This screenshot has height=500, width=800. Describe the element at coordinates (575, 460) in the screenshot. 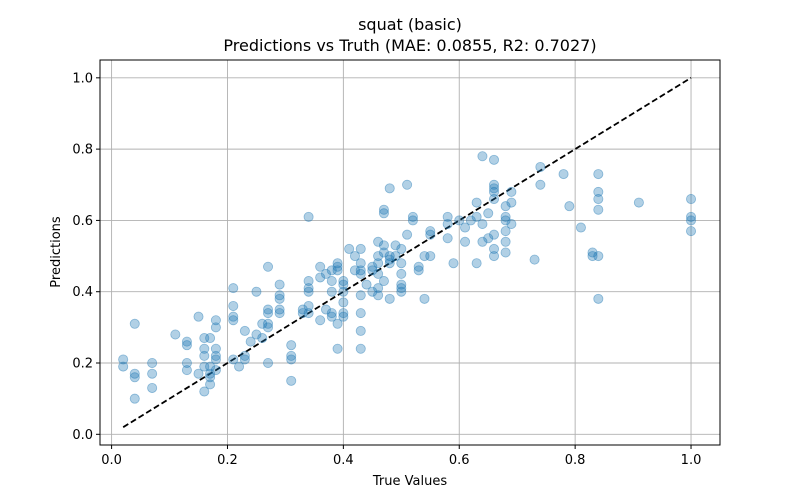

I see `x-tick-label: 0.8` at that location.